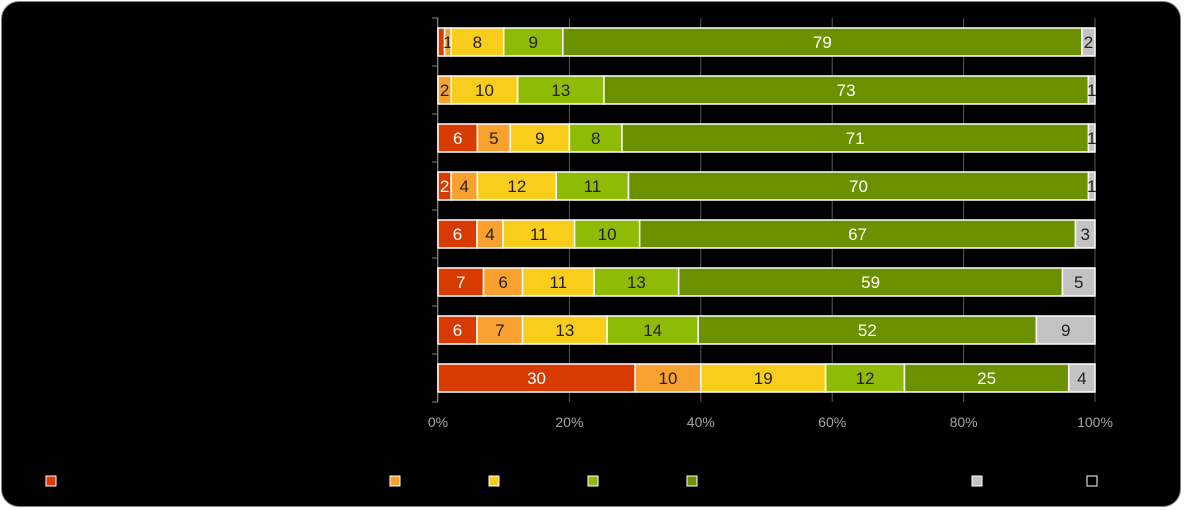  I want to click on data-label: 67, so click(857, 234).